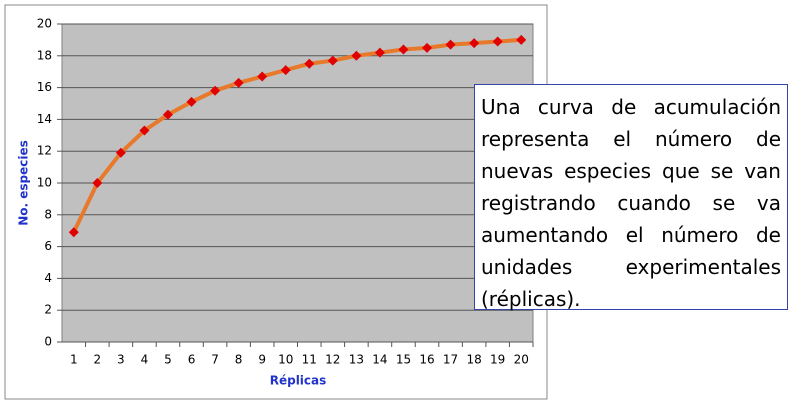 This screenshot has width=796, height=403. Describe the element at coordinates (298, 381) in the screenshot. I see `x-axis-title: Réplicas` at that location.